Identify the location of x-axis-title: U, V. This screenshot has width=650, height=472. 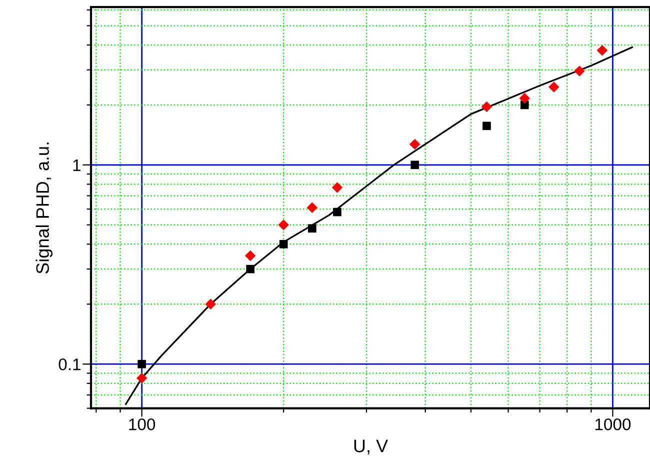
(371, 447).